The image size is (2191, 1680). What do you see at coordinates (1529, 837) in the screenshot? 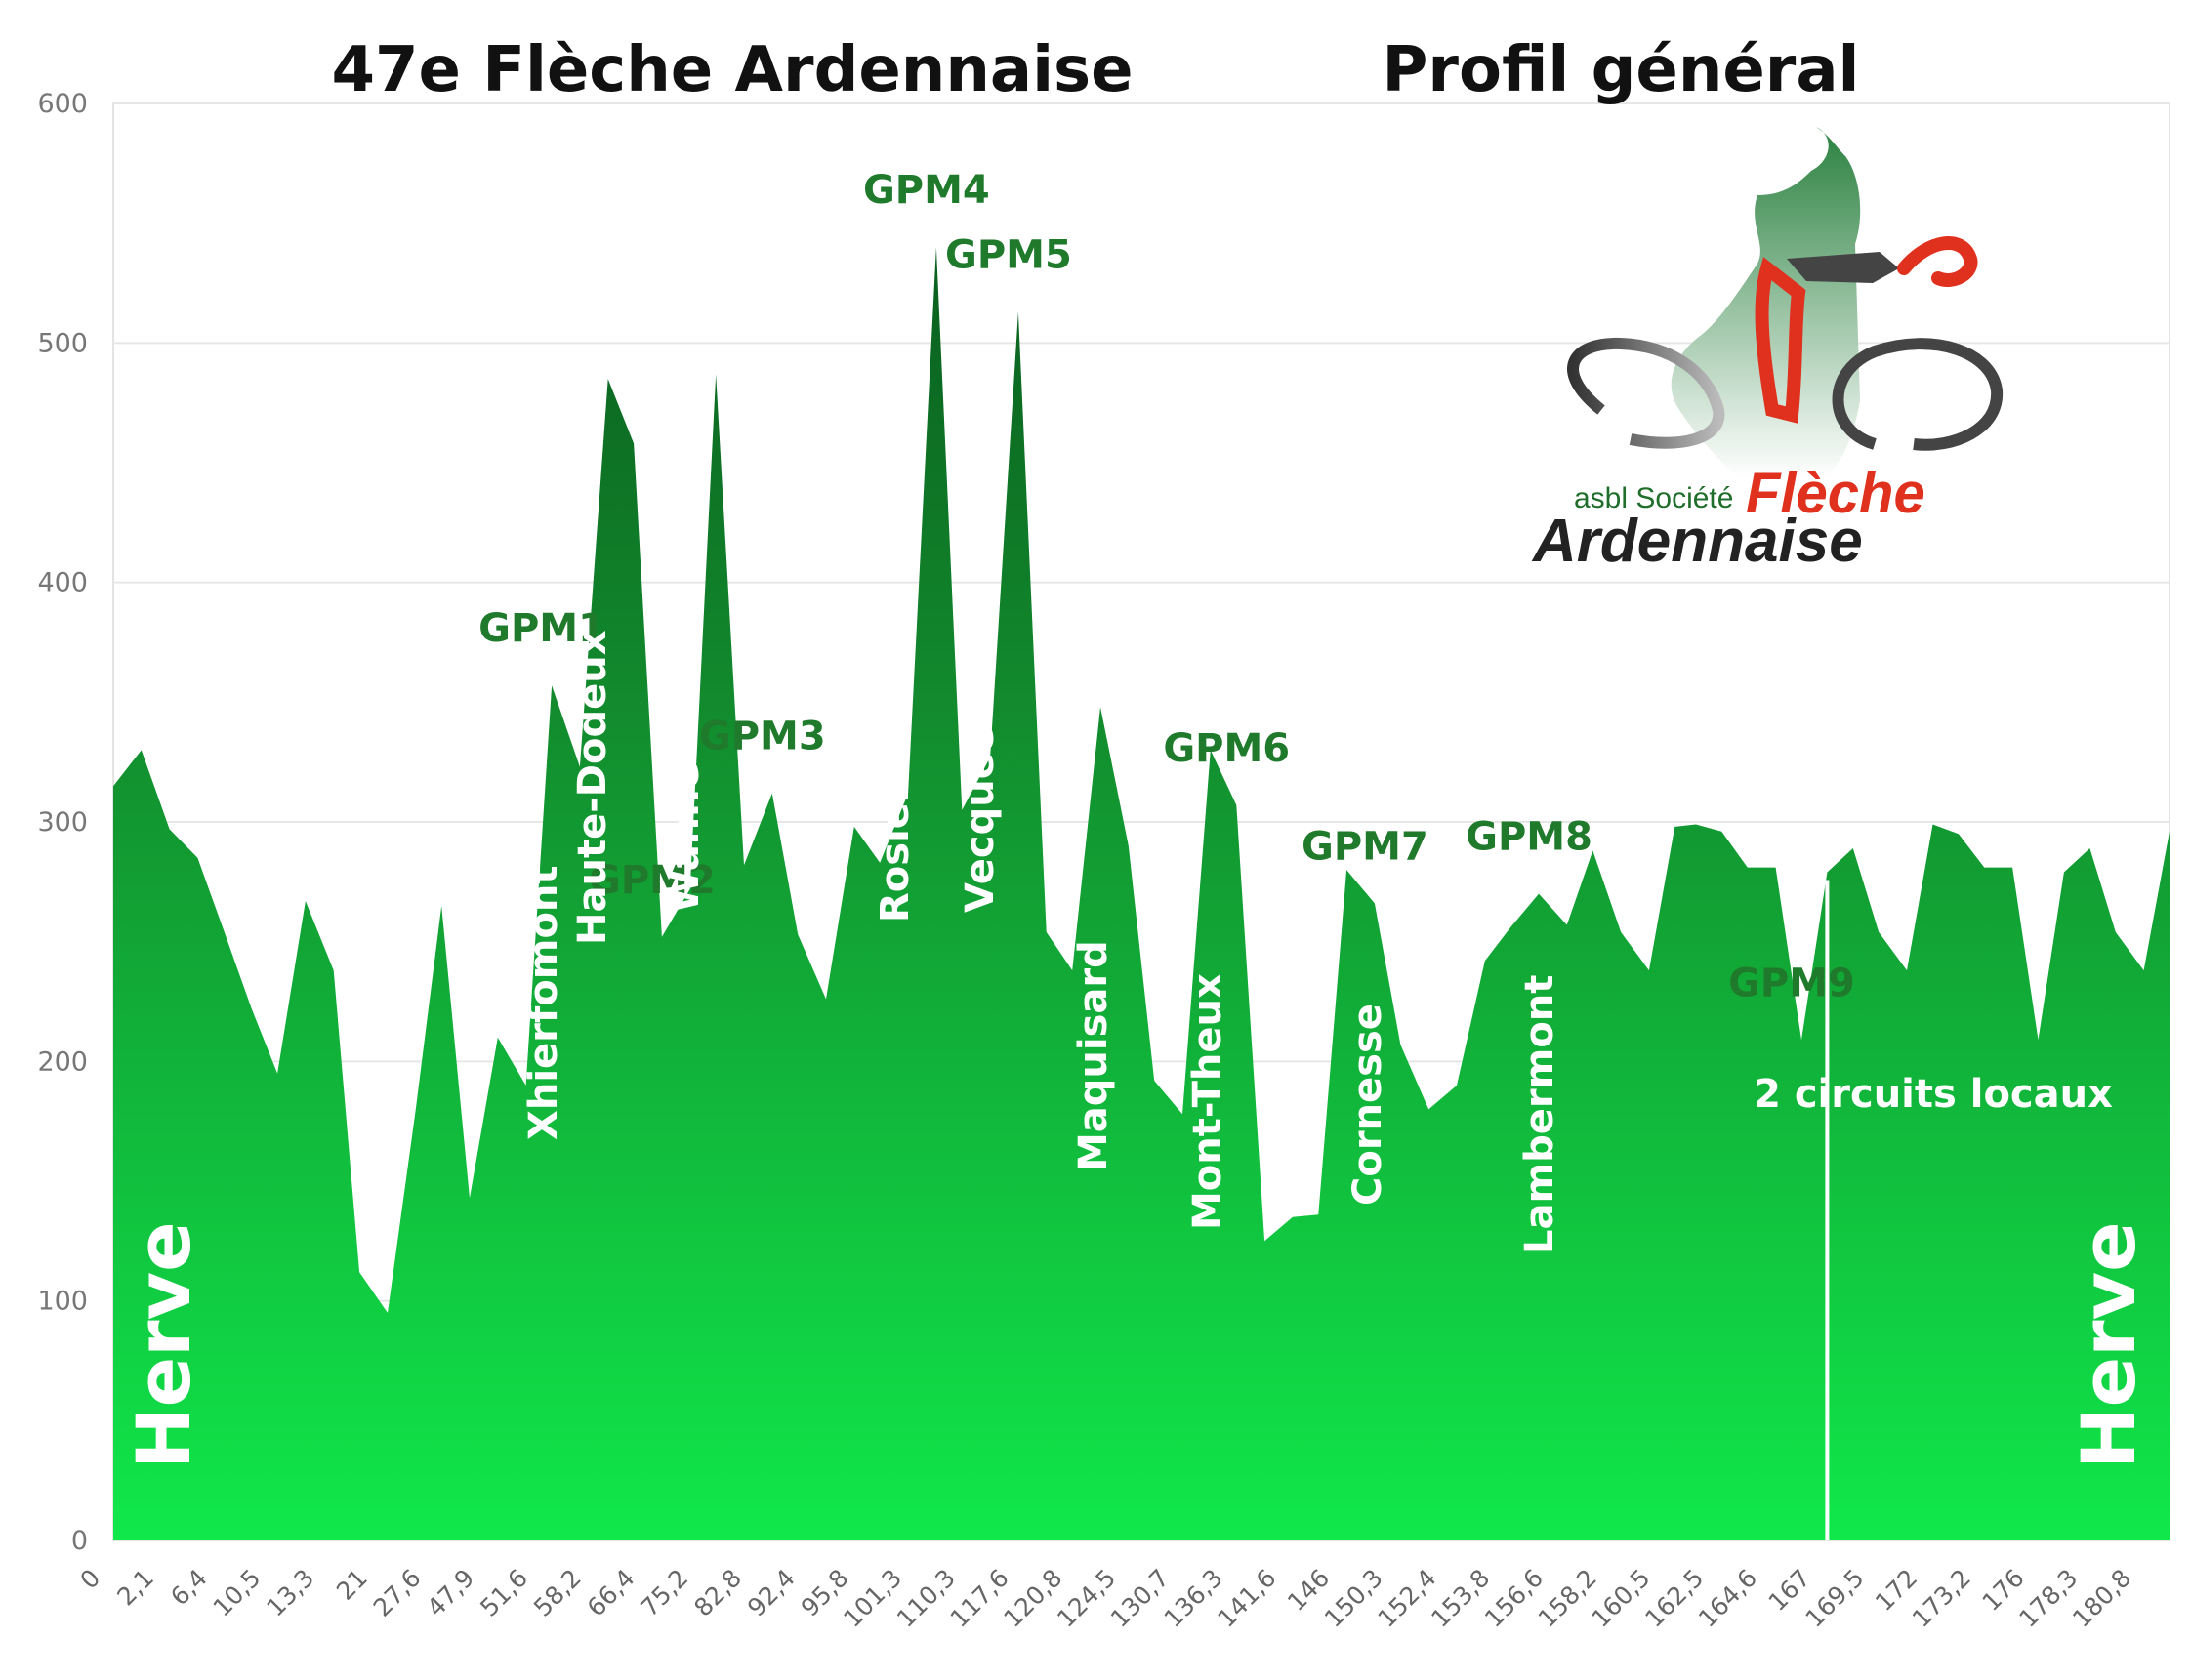
I see `gpm-label: GPM8` at bounding box center [1529, 837].